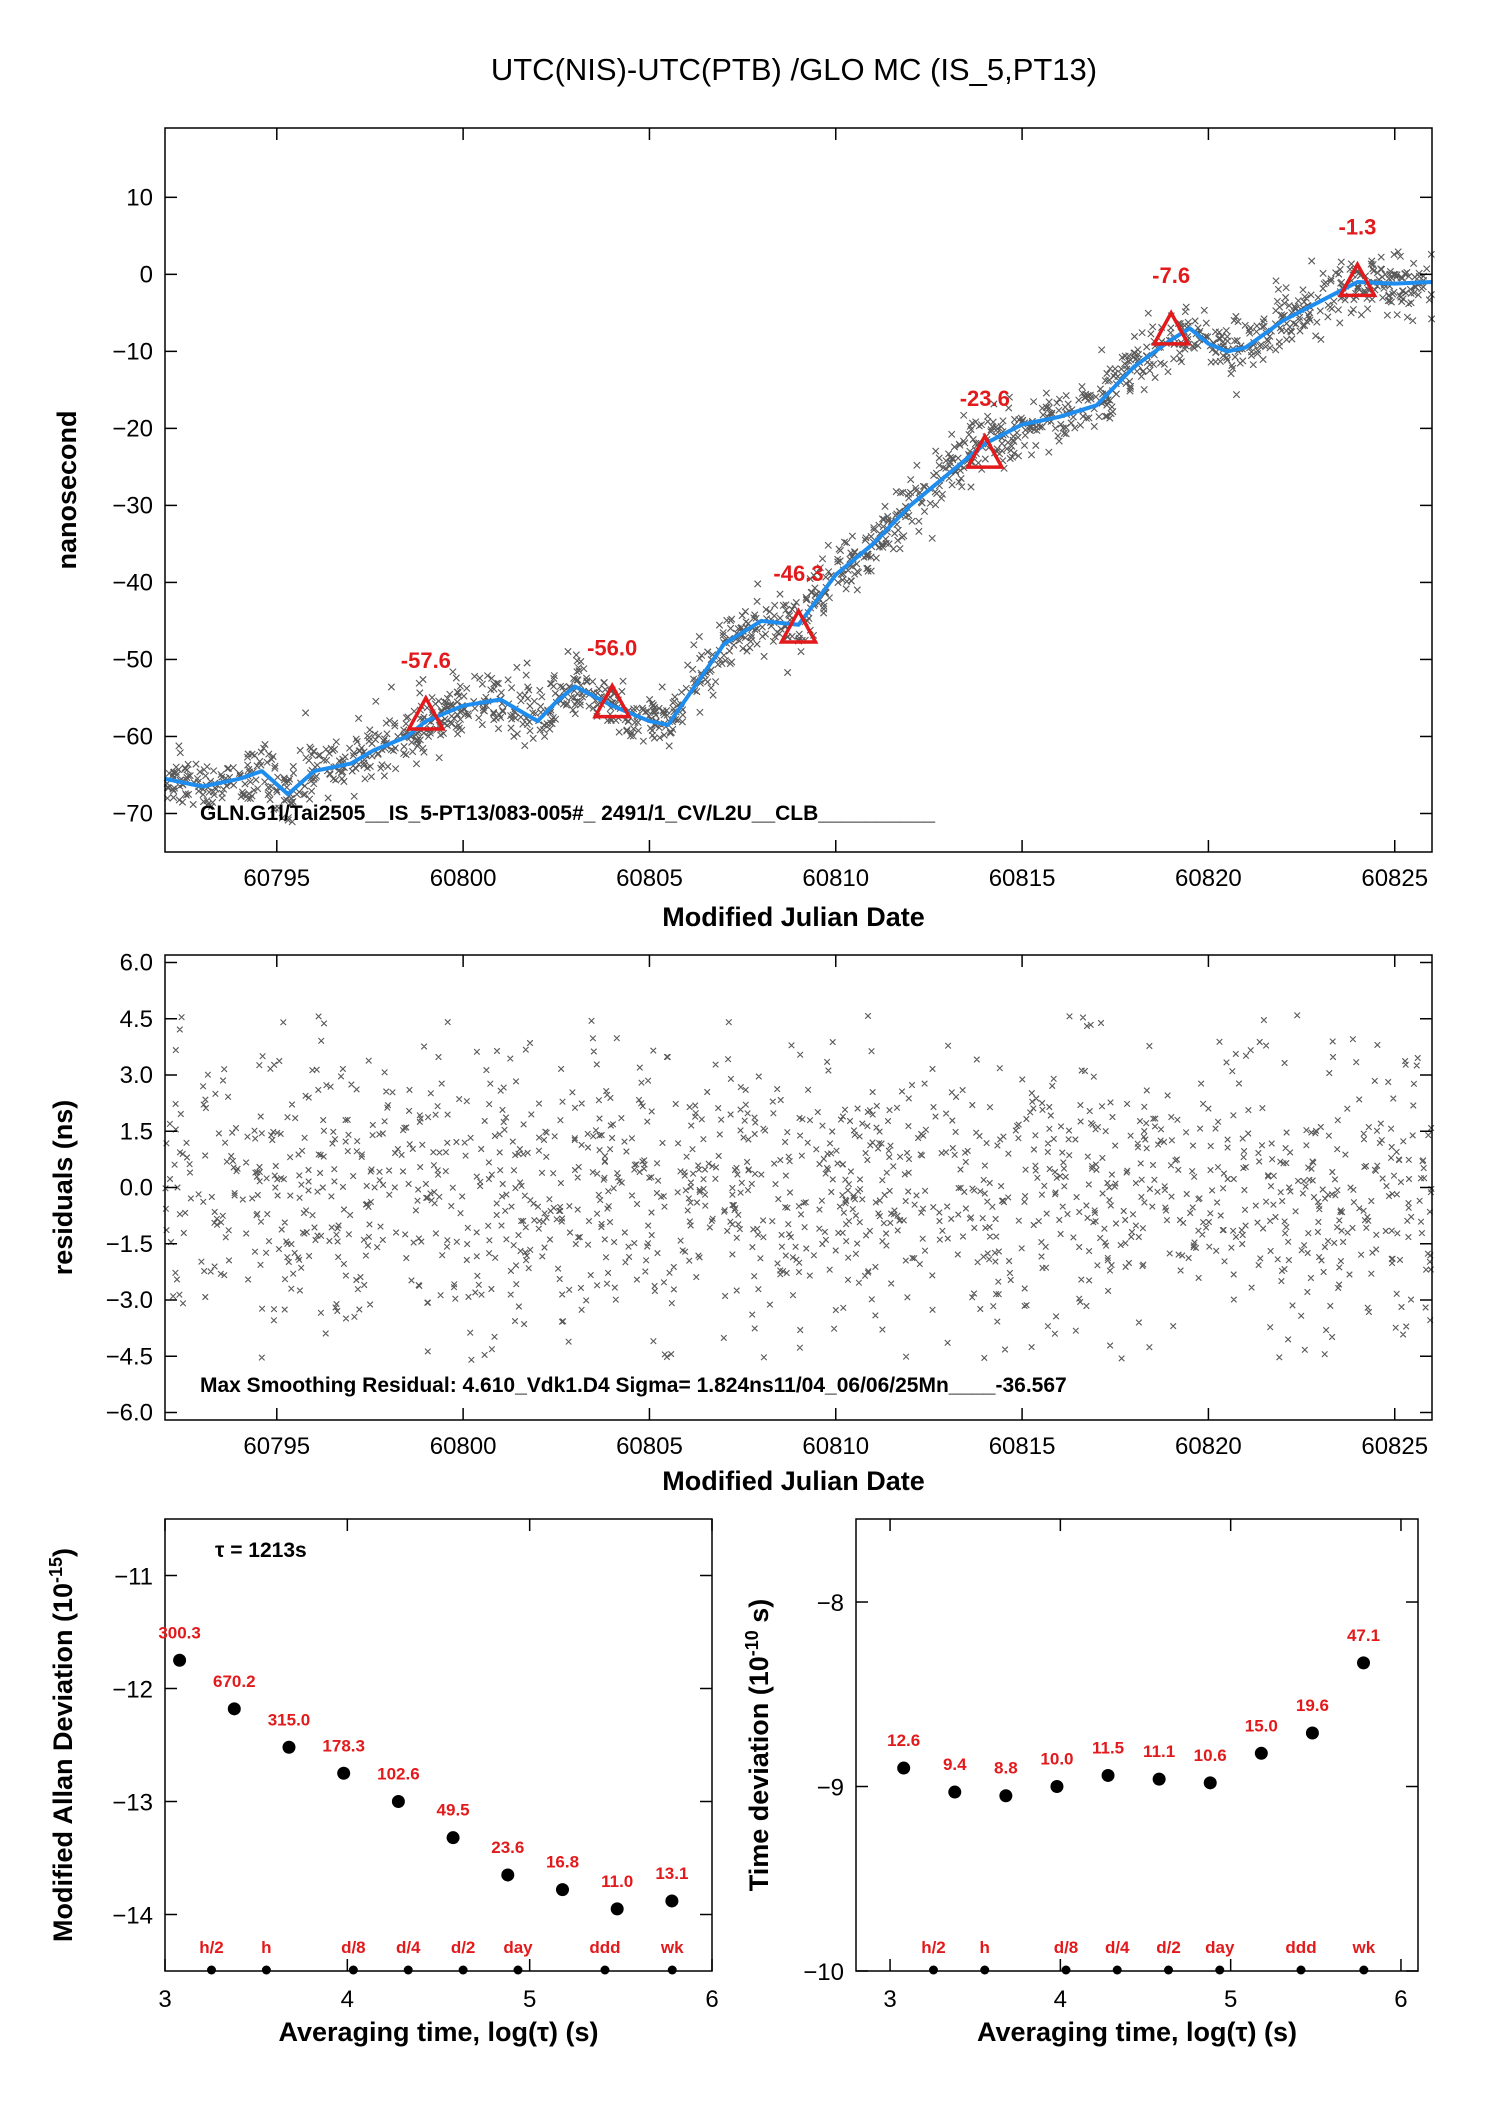 Image resolution: width=1488 pixels, height=2105 pixels. What do you see at coordinates (830, 1788) in the screenshot?
I see `tdev-ytick-label-1: −9` at bounding box center [830, 1788].